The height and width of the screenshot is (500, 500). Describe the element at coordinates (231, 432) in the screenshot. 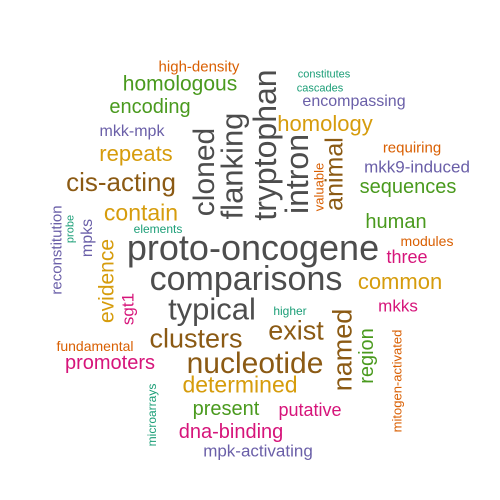

I see `word-dna-binding: dna-binding` at that location.